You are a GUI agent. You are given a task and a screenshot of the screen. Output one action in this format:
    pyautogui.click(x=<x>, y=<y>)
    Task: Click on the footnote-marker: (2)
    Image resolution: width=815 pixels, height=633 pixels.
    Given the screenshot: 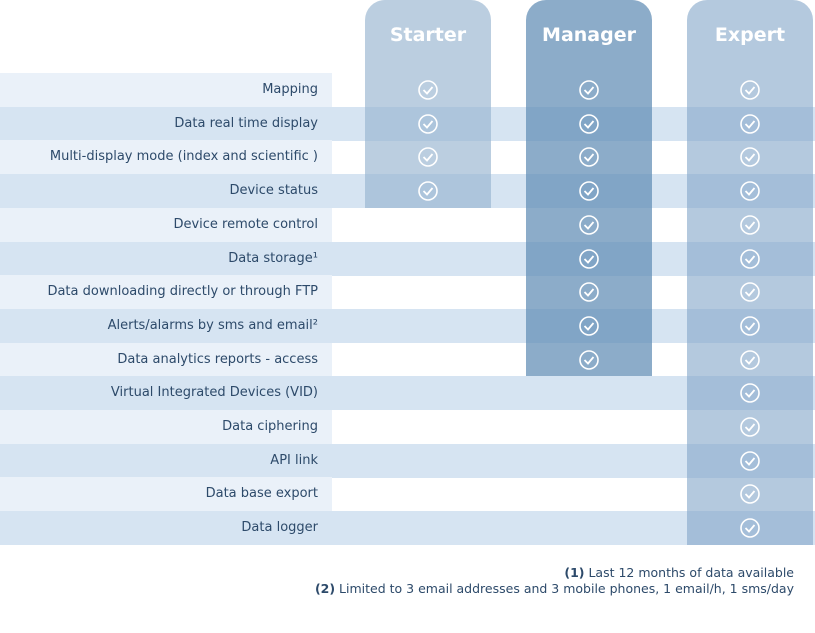 What is the action you would take?
    pyautogui.click(x=325, y=588)
    